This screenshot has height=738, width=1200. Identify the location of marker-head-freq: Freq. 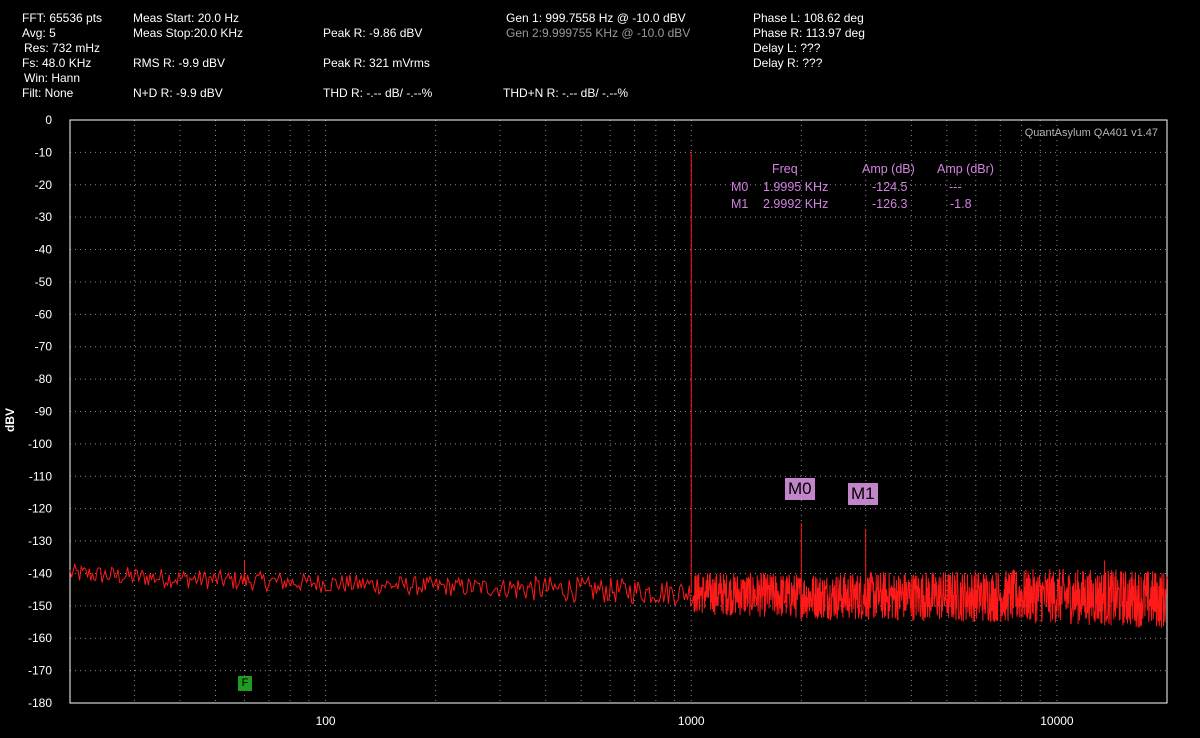
(785, 169).